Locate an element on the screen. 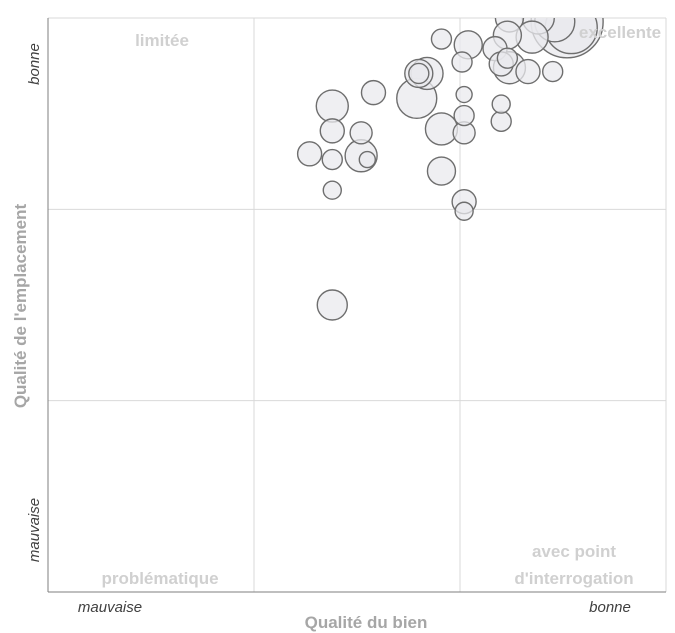 This screenshot has width=675, height=633. x-tick-low: mauvaise is located at coordinates (110, 607).